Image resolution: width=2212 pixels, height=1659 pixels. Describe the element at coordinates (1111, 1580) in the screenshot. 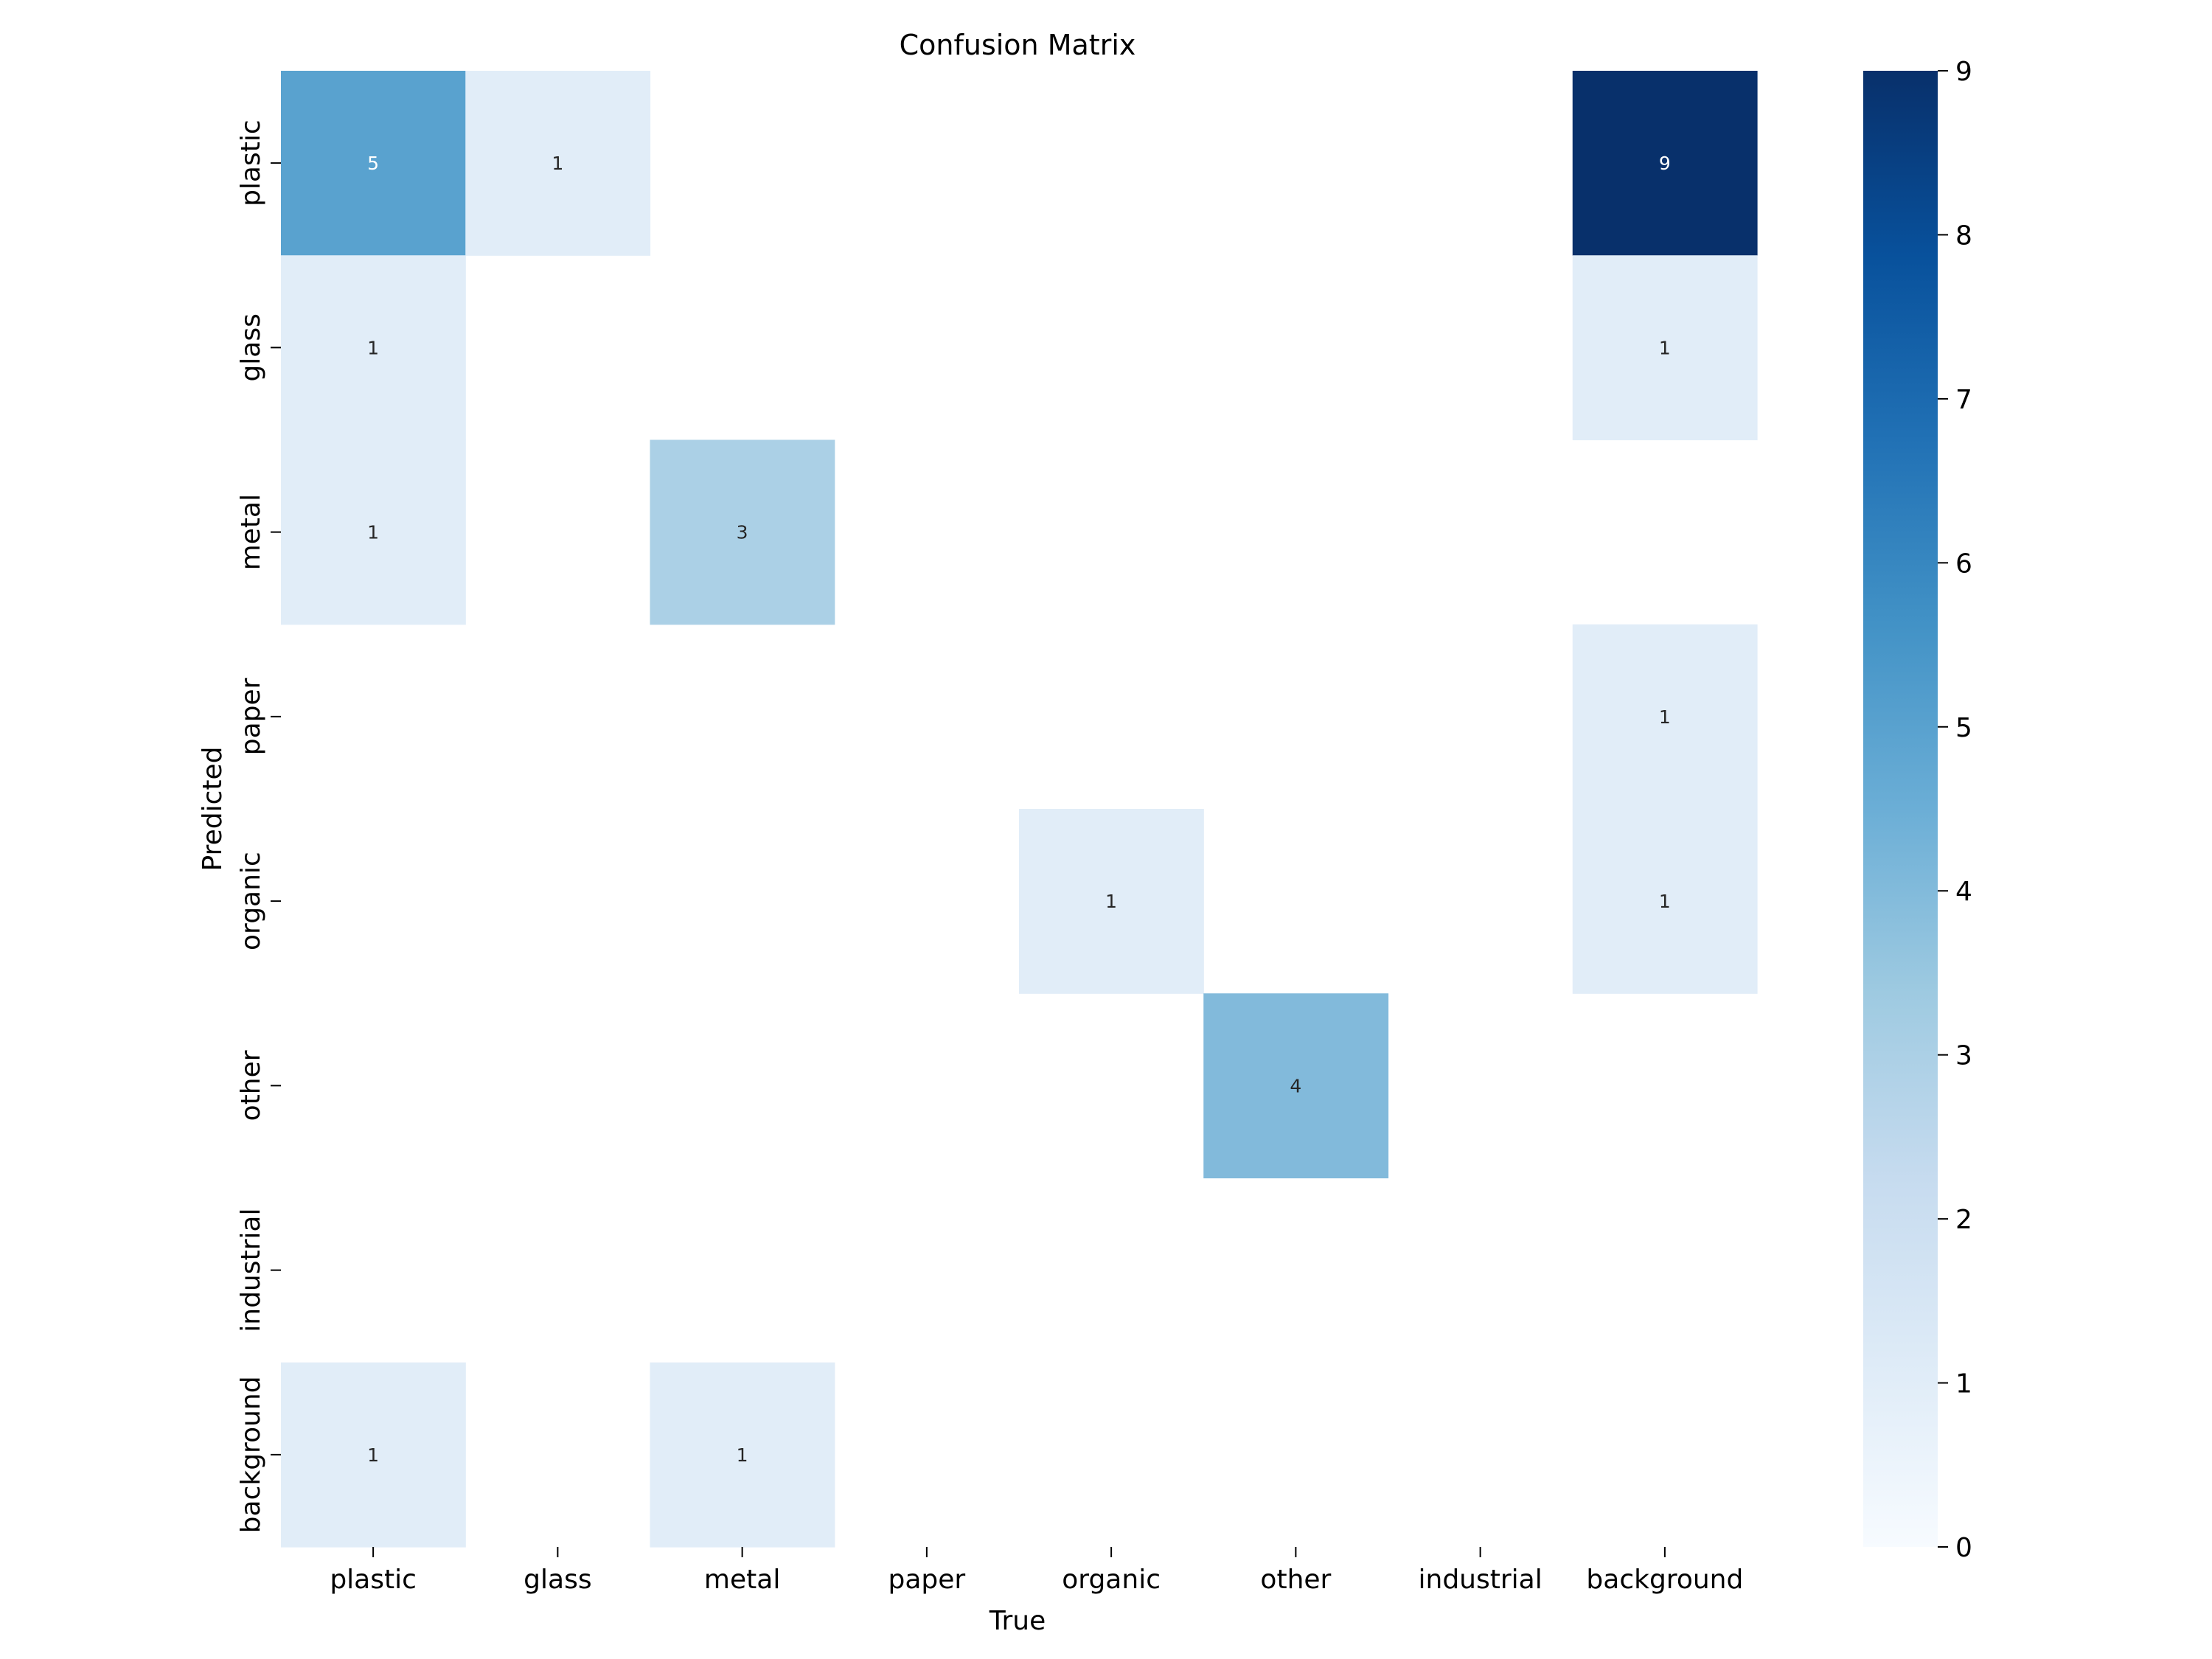

I see `x-tick-label: organic` at that location.